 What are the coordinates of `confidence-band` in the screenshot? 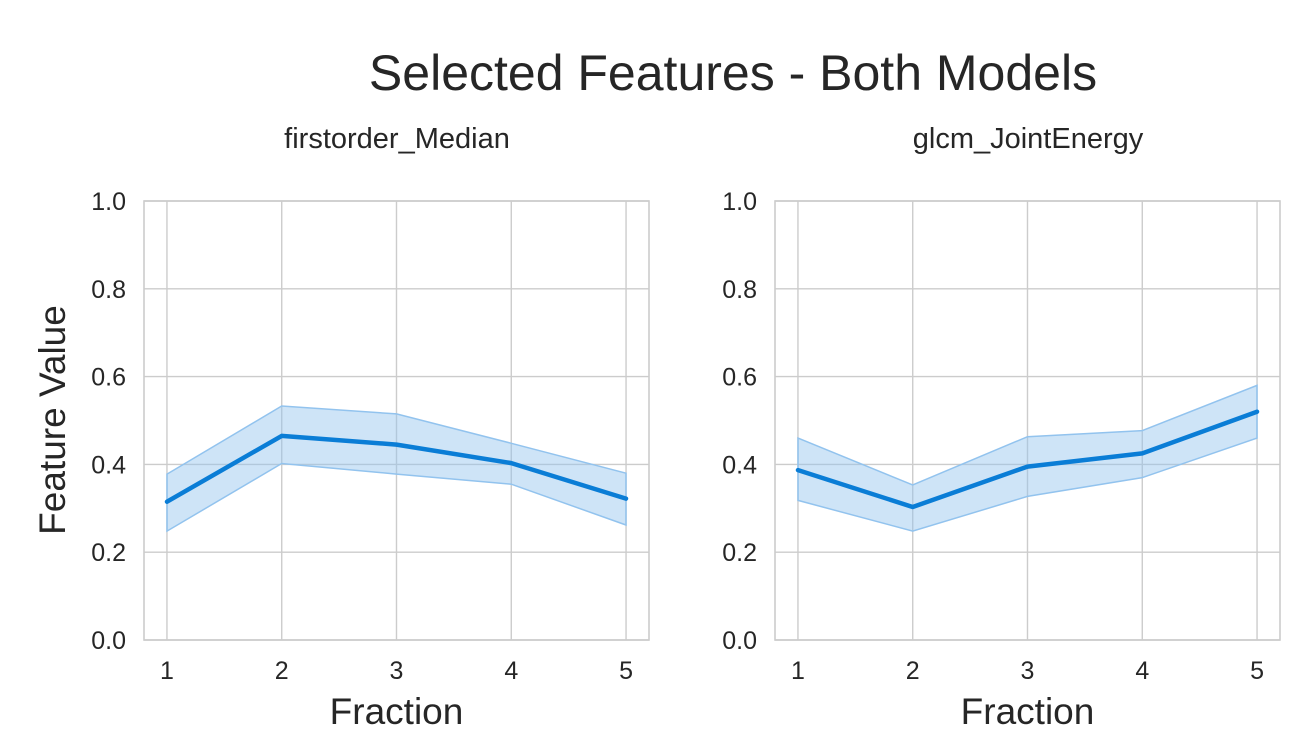 It's located at (1027, 458).